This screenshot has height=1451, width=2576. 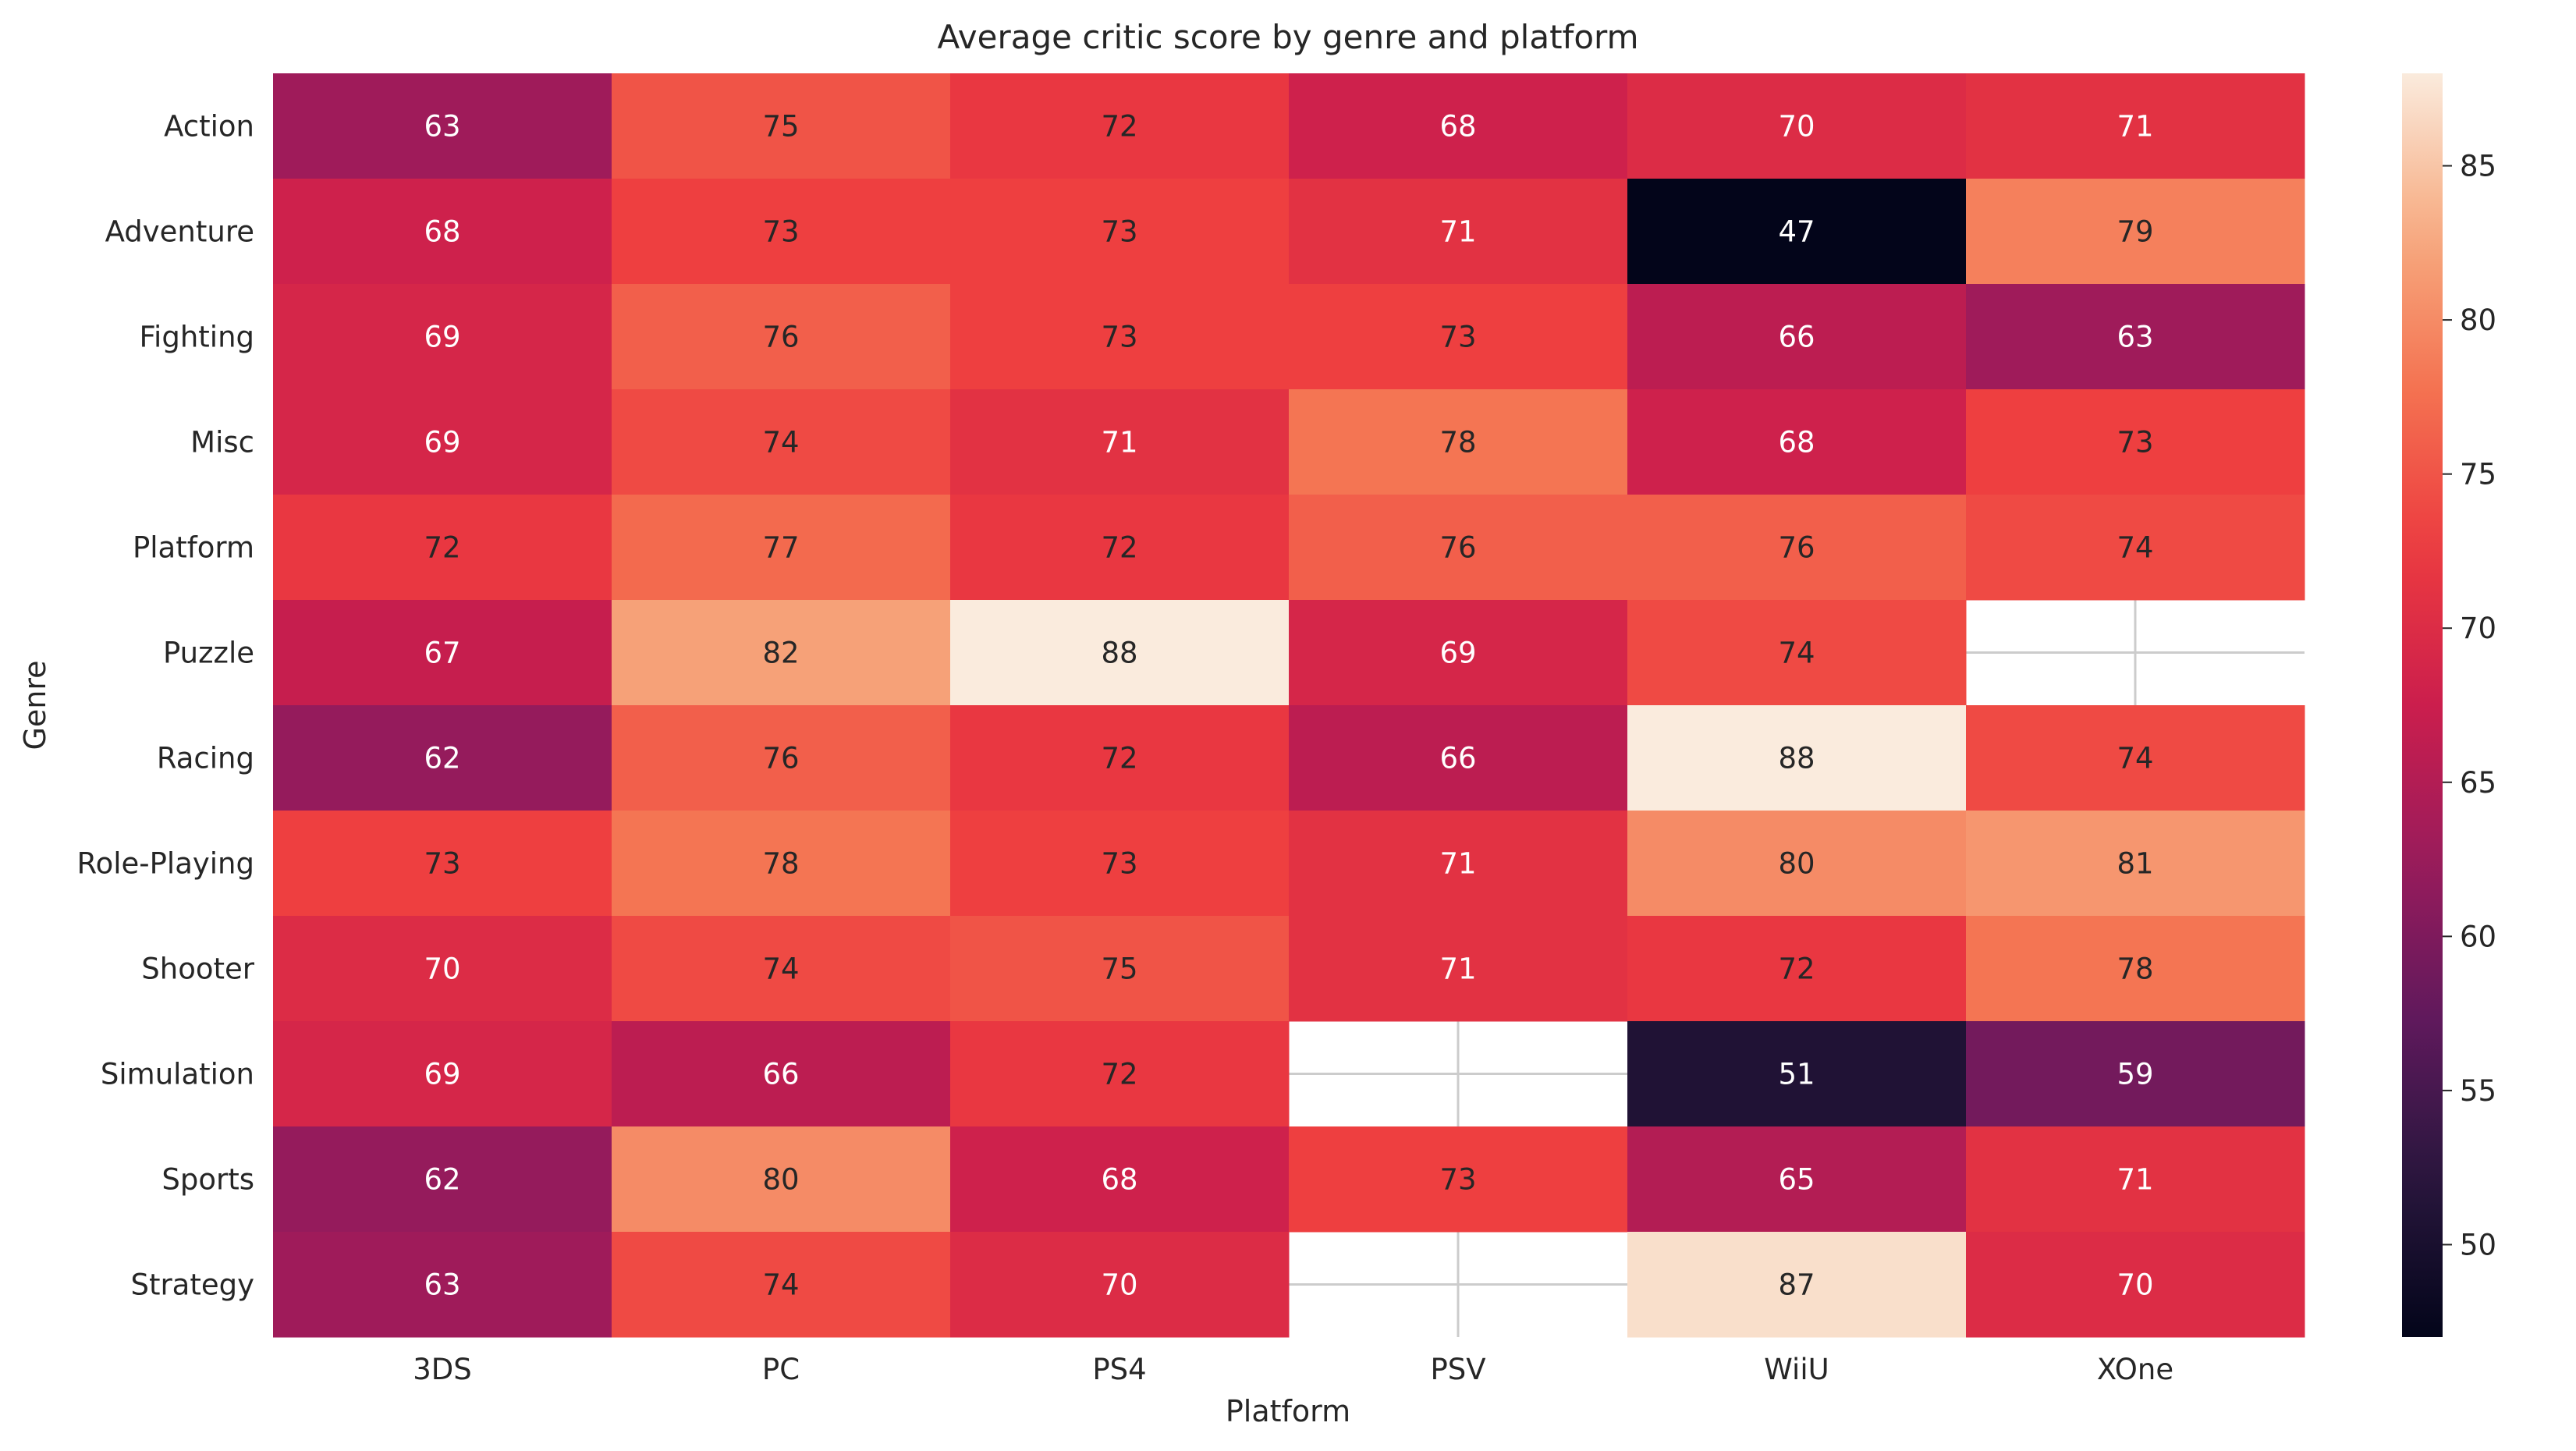 I want to click on y-tick-label: Adventure, so click(x=179, y=232).